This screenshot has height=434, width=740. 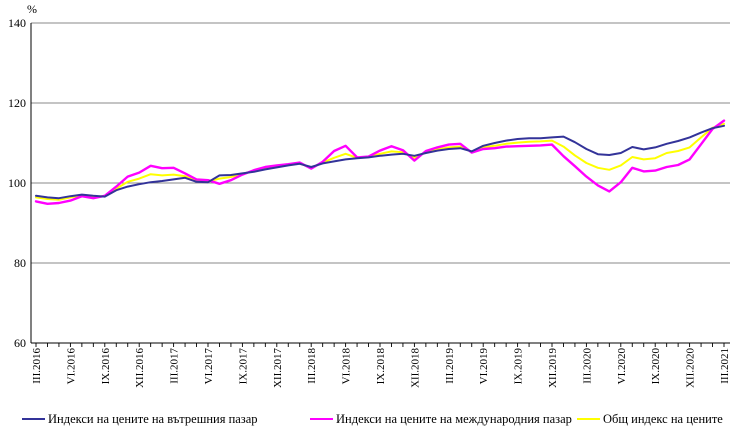 I want to click on legend-label-total: Общ индекс на цените, so click(x=663, y=418).